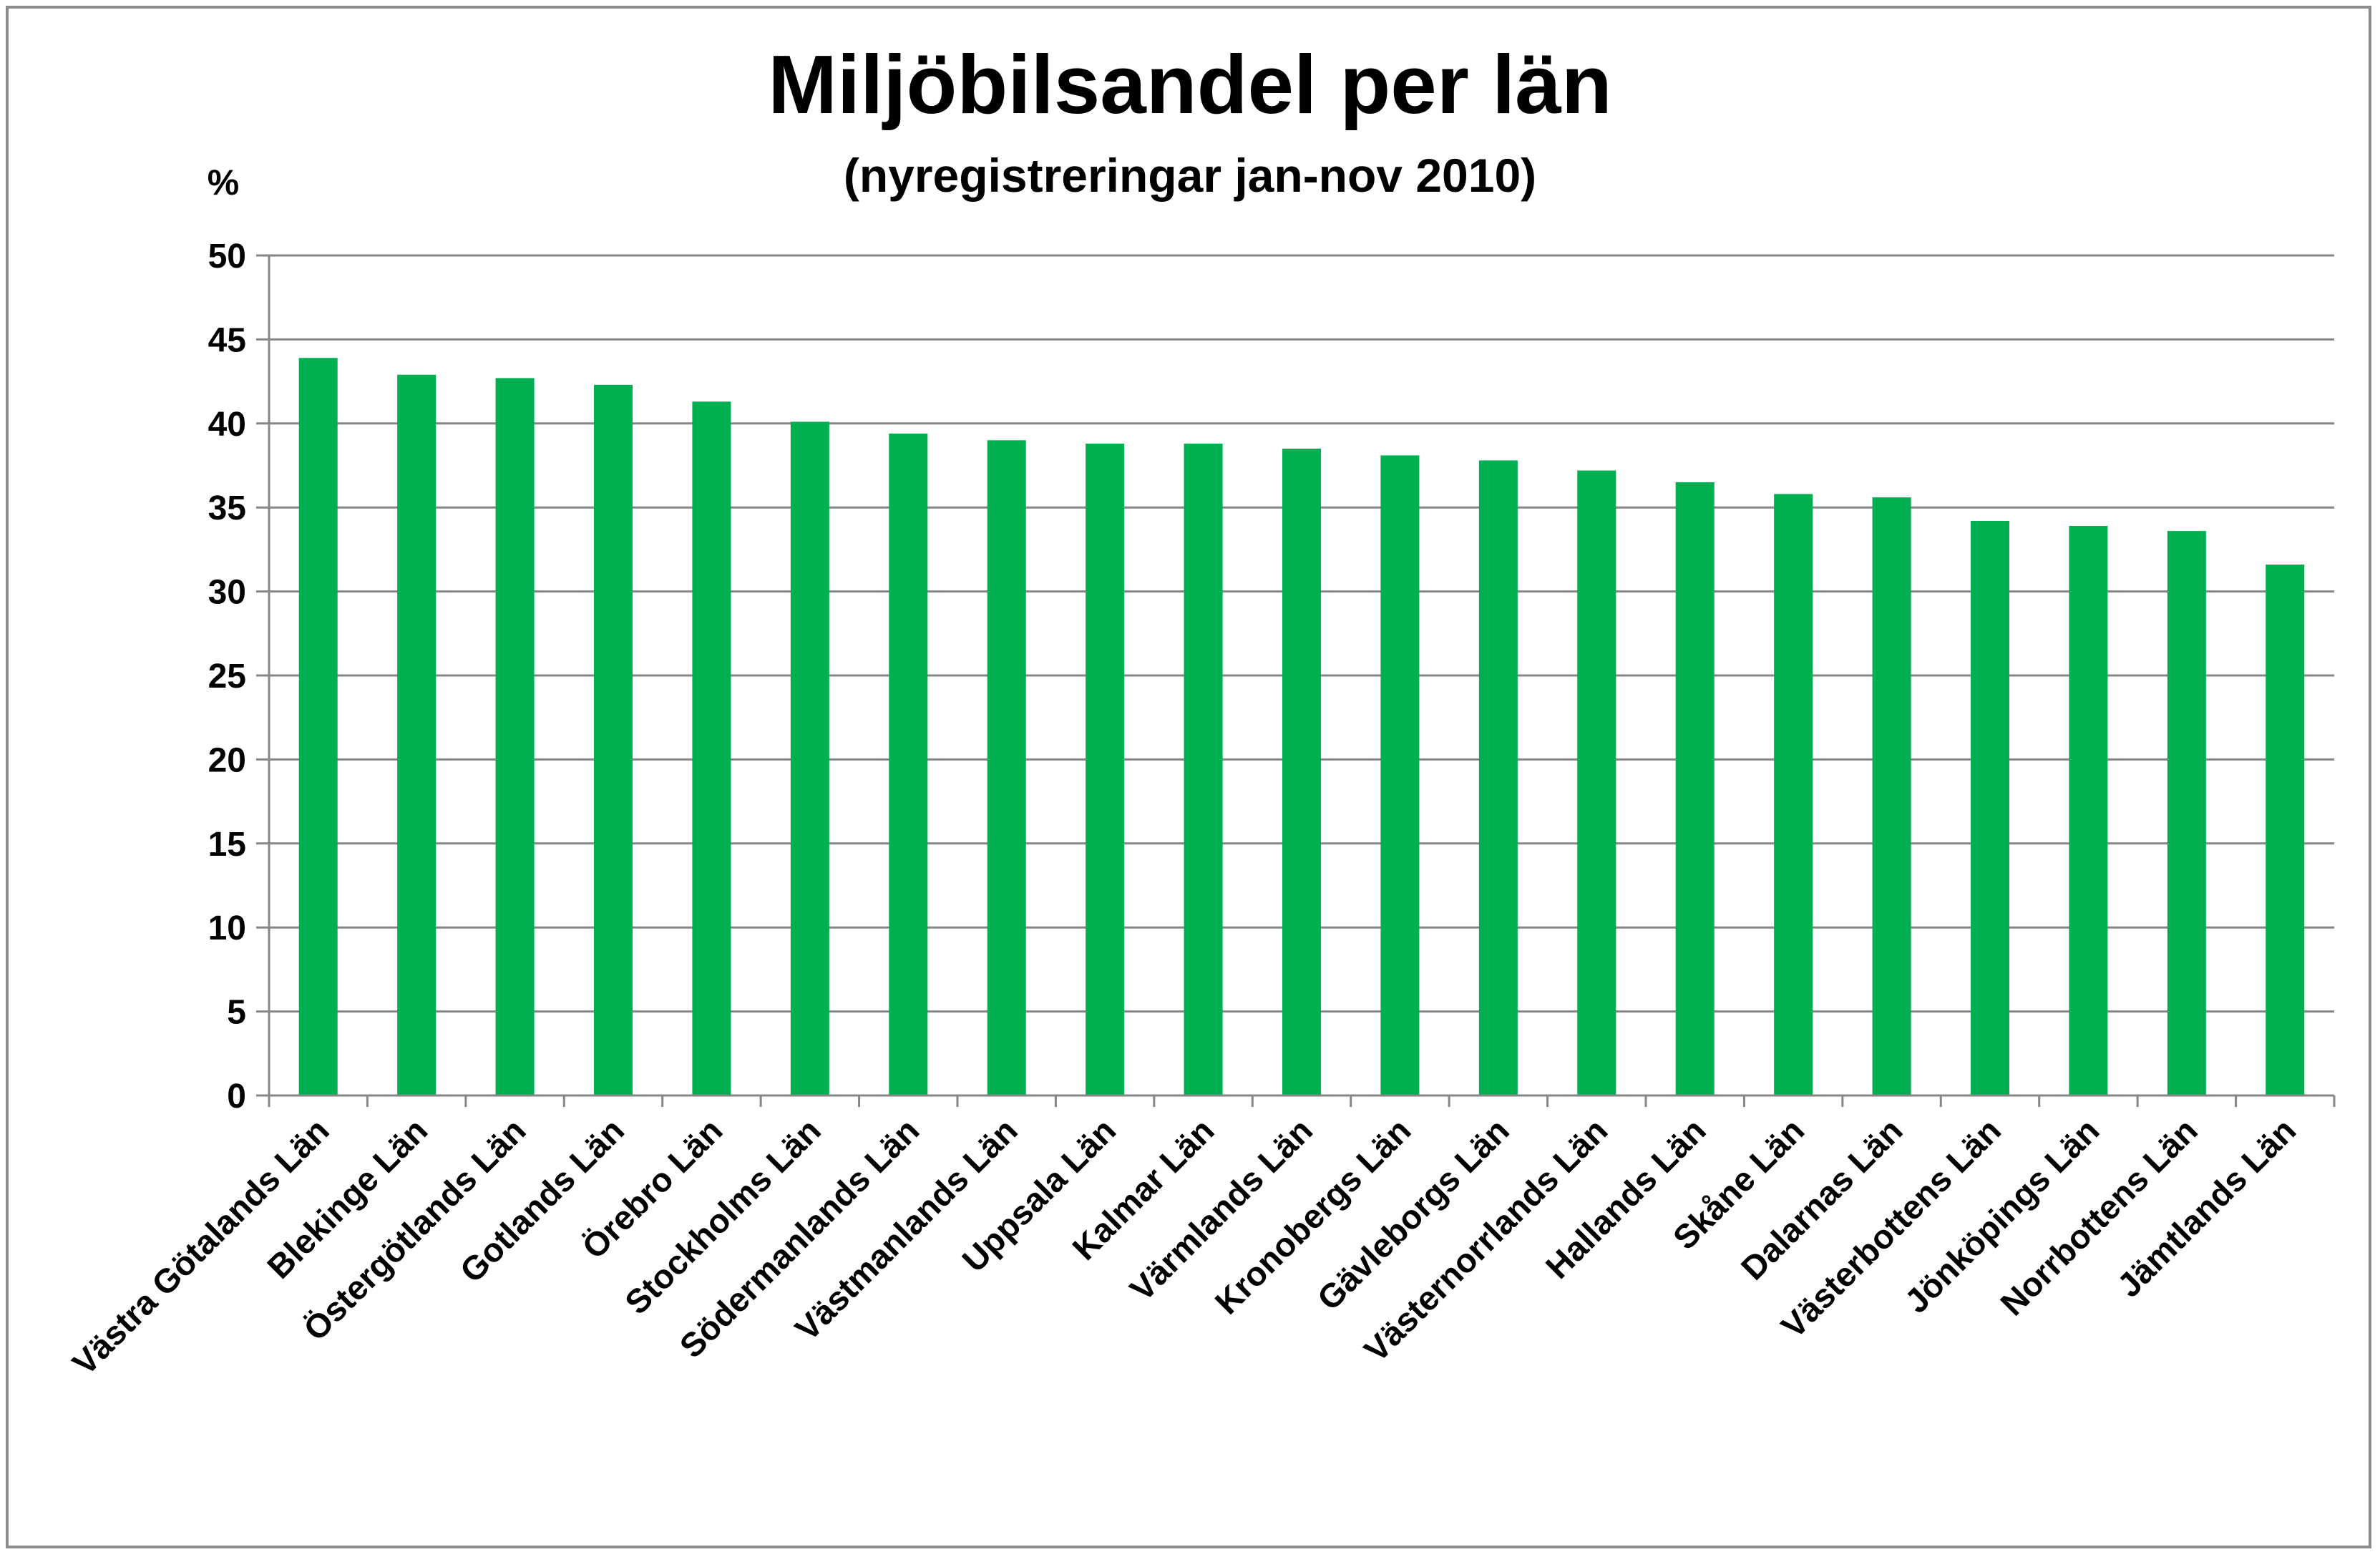 The width and height of the screenshot is (2380, 1557). What do you see at coordinates (227, 425) in the screenshot?
I see `y-tick-label: 40` at bounding box center [227, 425].